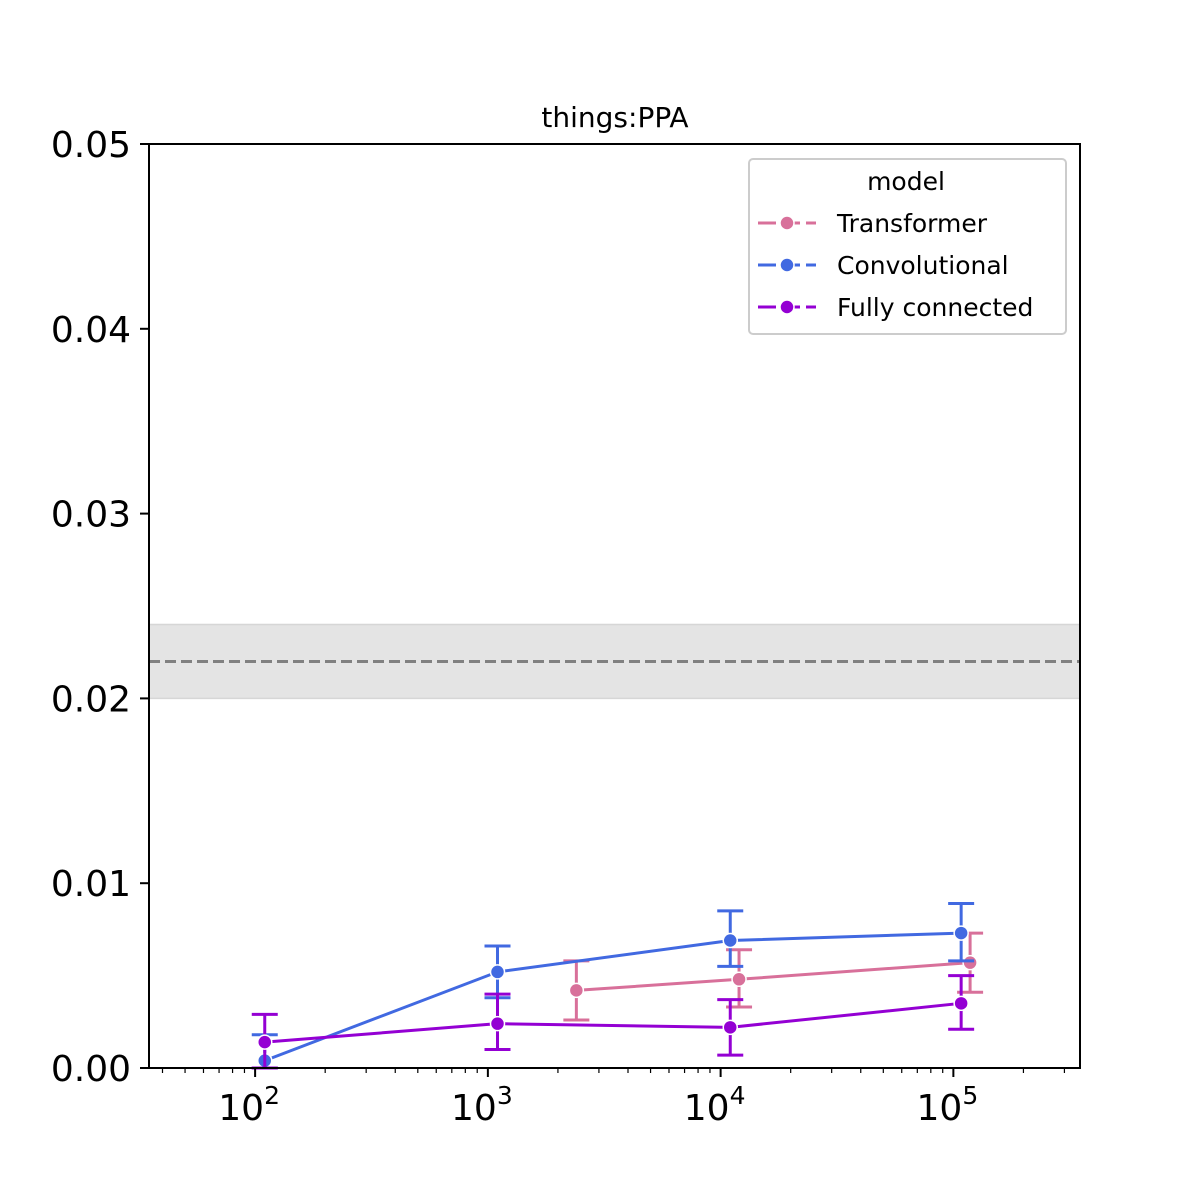 The height and width of the screenshot is (1200, 1200). What do you see at coordinates (715, 1105) in the screenshot?
I see `x-tick-label: 10⁴` at bounding box center [715, 1105].